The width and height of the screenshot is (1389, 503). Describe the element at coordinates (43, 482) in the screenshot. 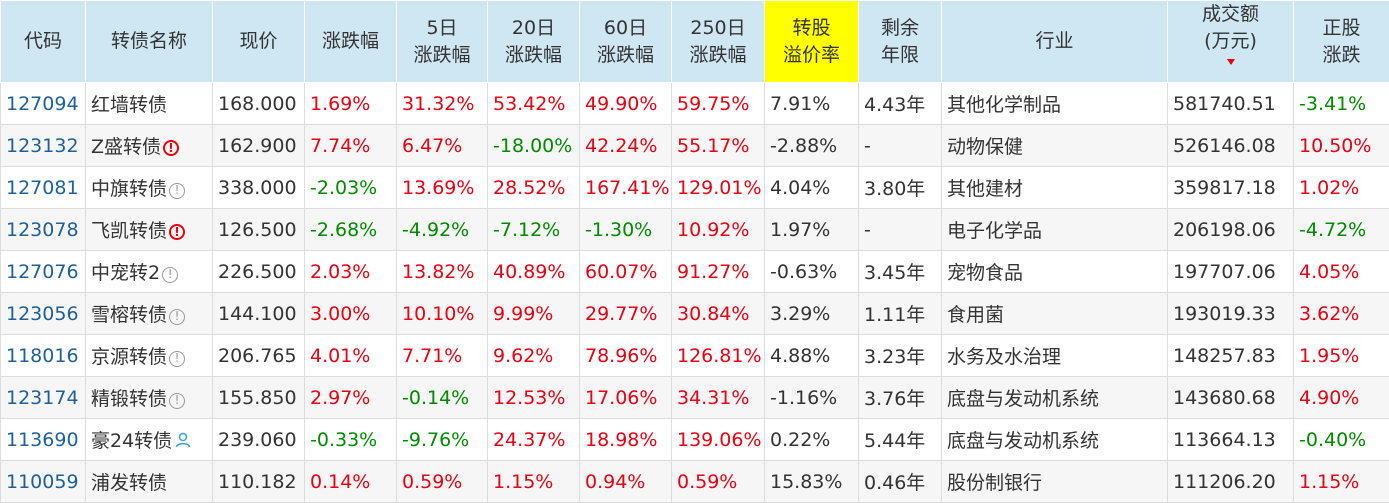

I see `cell-code: 110059` at that location.